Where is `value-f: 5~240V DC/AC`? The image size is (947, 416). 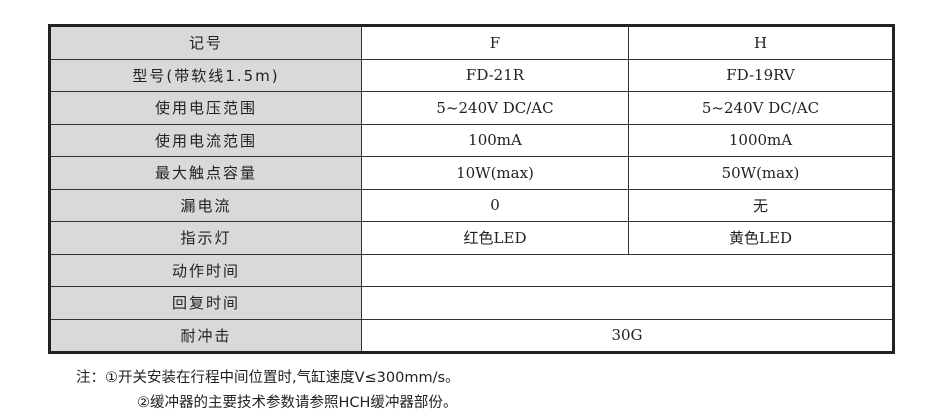 value-f: 5~240V DC/AC is located at coordinates (495, 108).